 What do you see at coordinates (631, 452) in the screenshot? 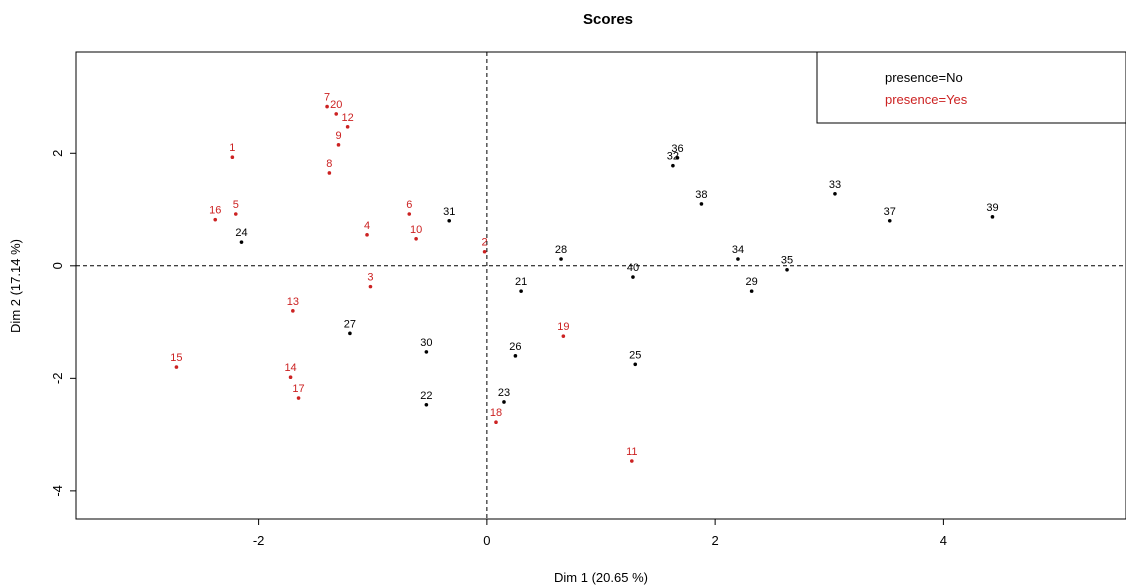
I see `point-label-11: 11` at bounding box center [631, 452].